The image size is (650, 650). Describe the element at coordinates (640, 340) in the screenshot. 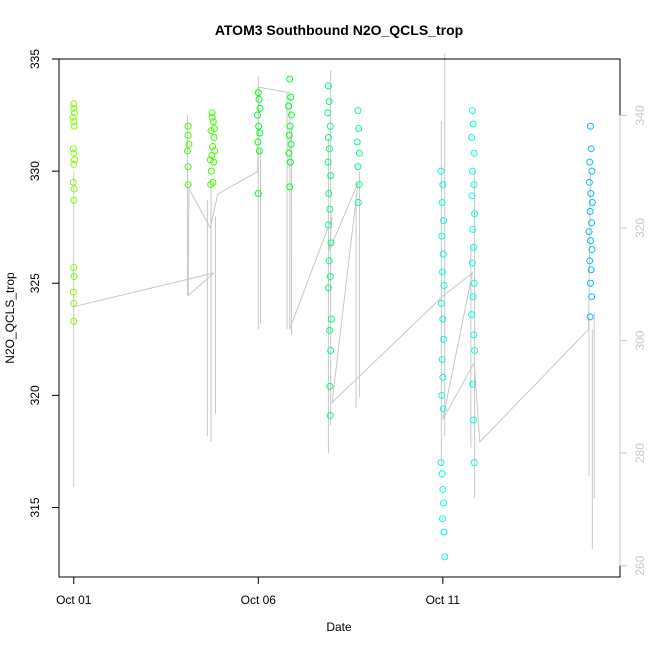

I see `secondary-y-tick-label: 300` at that location.